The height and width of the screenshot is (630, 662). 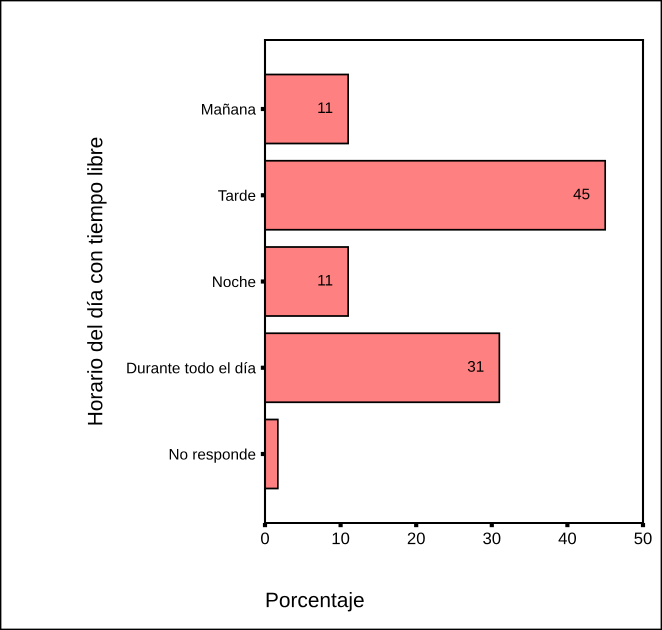 I want to click on x-tick-label: 20, so click(x=416, y=538).